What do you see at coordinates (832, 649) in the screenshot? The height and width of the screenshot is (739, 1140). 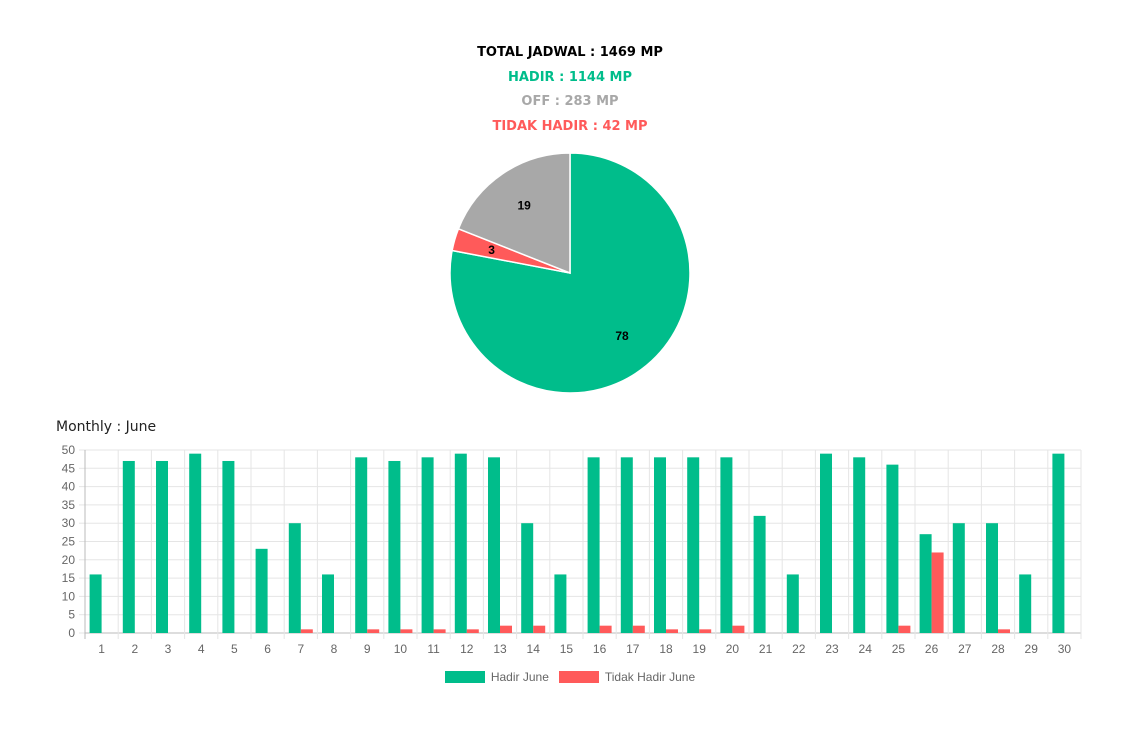 I see `x-tick-label: 23` at bounding box center [832, 649].